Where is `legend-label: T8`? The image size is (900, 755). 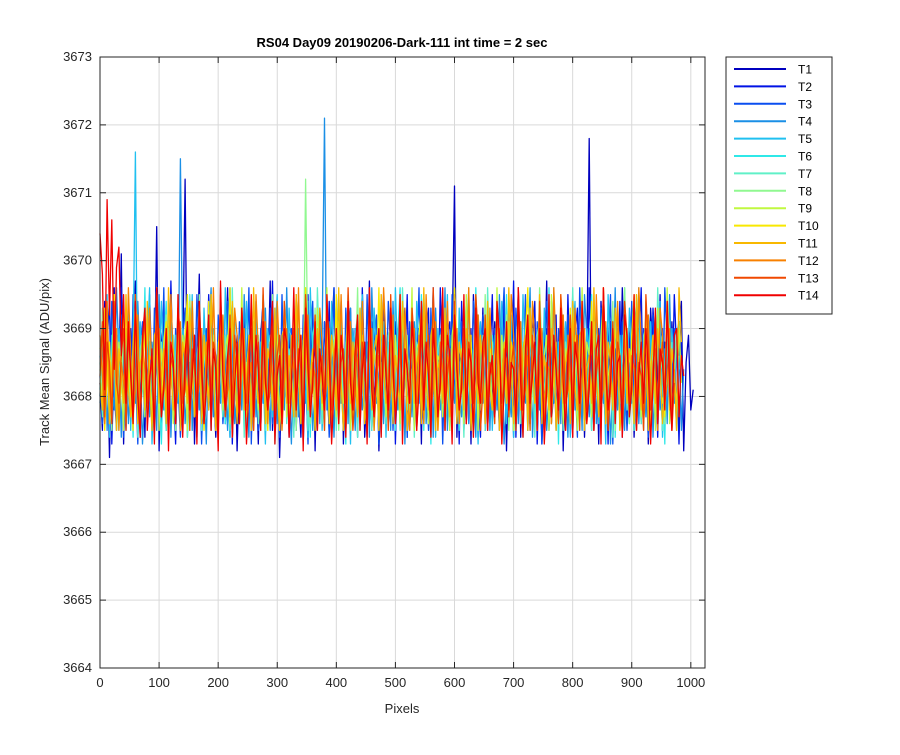
legend-label: T8 is located at coordinates (805, 191).